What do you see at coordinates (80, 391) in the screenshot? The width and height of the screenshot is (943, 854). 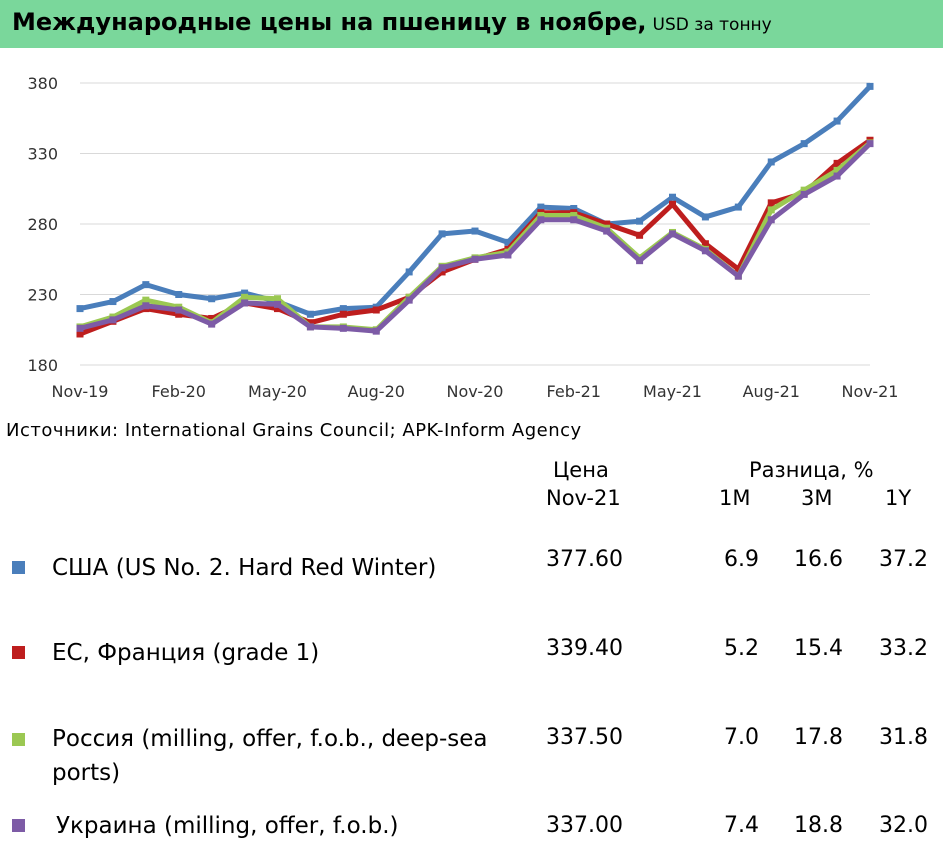 I see `x-tick-label: Nov-19` at bounding box center [80, 391].